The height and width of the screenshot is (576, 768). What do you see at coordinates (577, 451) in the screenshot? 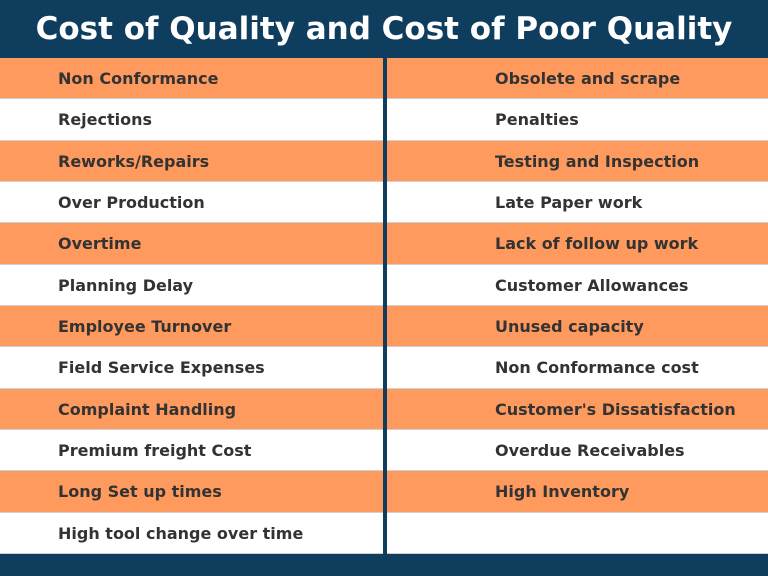
I see `table-cell: Overdue Receivables` at bounding box center [577, 451].